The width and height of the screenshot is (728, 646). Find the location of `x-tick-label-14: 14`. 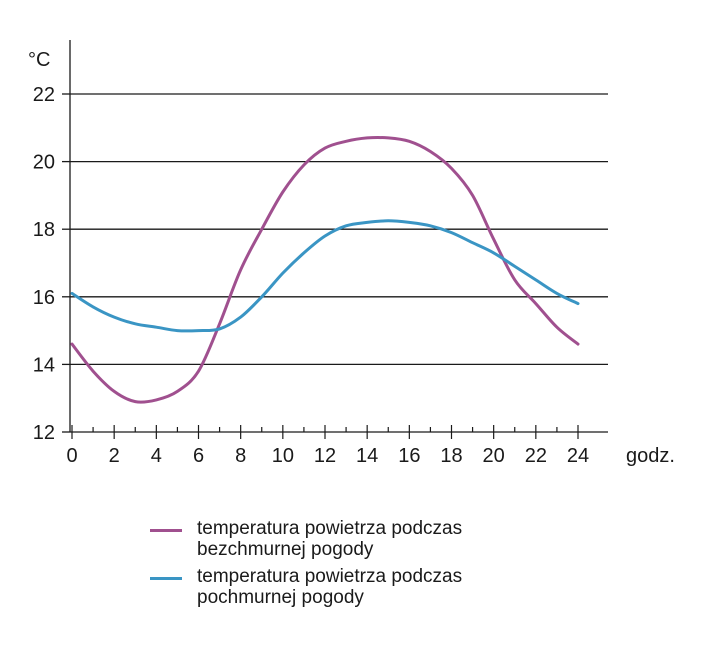

x-tick-label-14: 14 is located at coordinates (367, 456).